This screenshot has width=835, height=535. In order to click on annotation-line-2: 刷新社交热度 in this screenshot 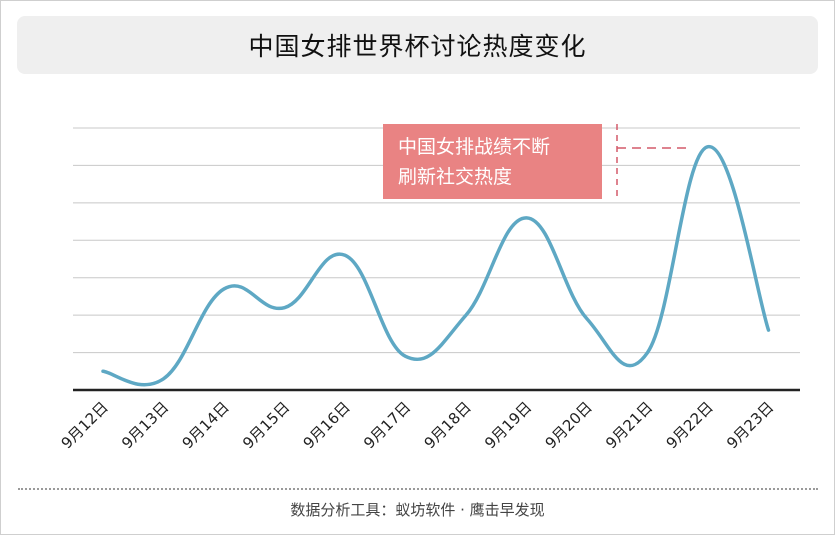, I will do `click(455, 177)`.